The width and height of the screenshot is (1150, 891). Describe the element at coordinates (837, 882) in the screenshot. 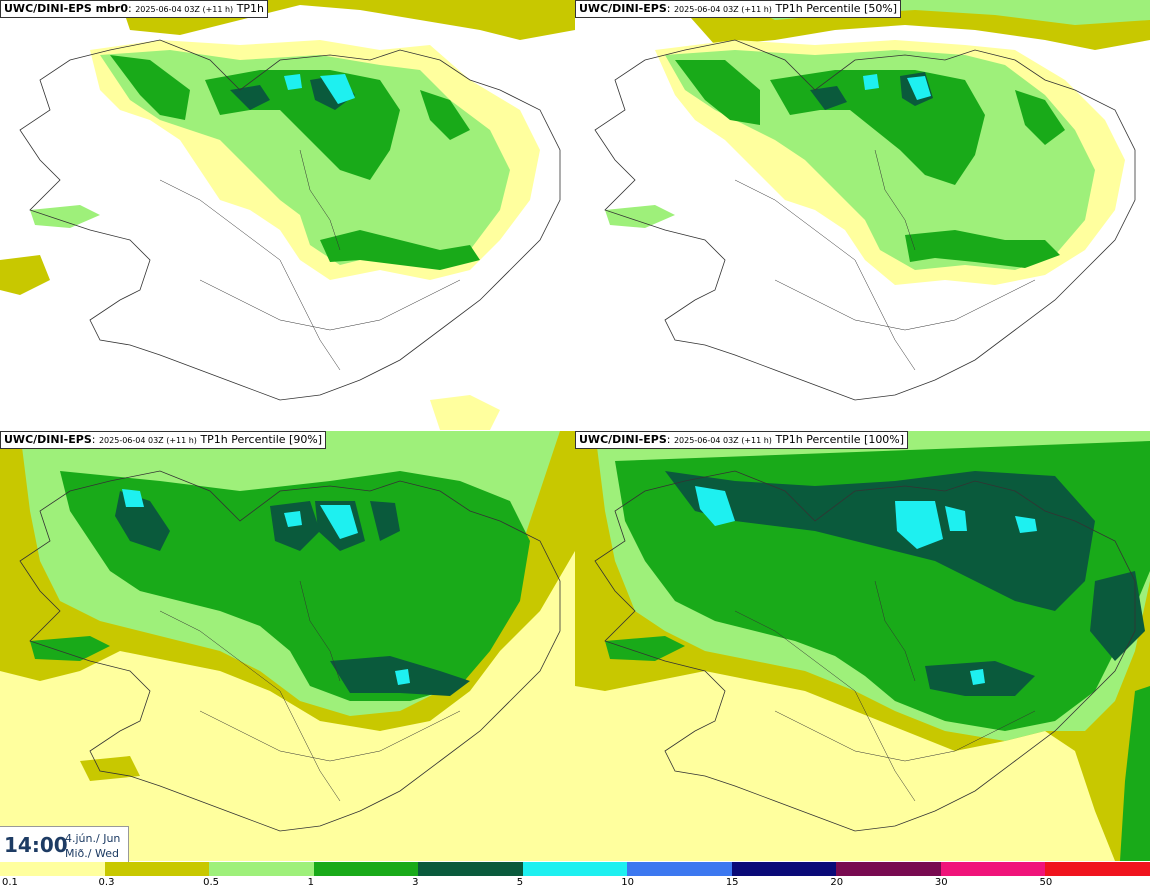

I see `color-scale-tick-label: 20` at that location.